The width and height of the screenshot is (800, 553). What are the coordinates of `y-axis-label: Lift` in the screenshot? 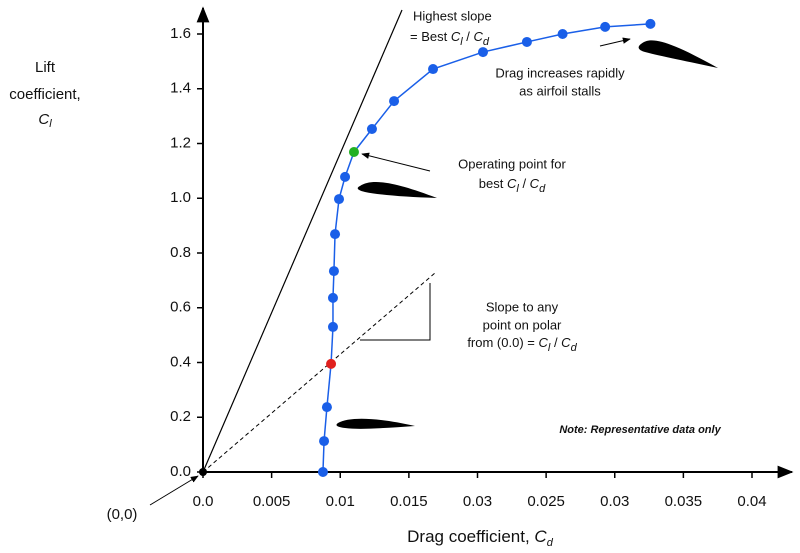 It's located at (45, 67).